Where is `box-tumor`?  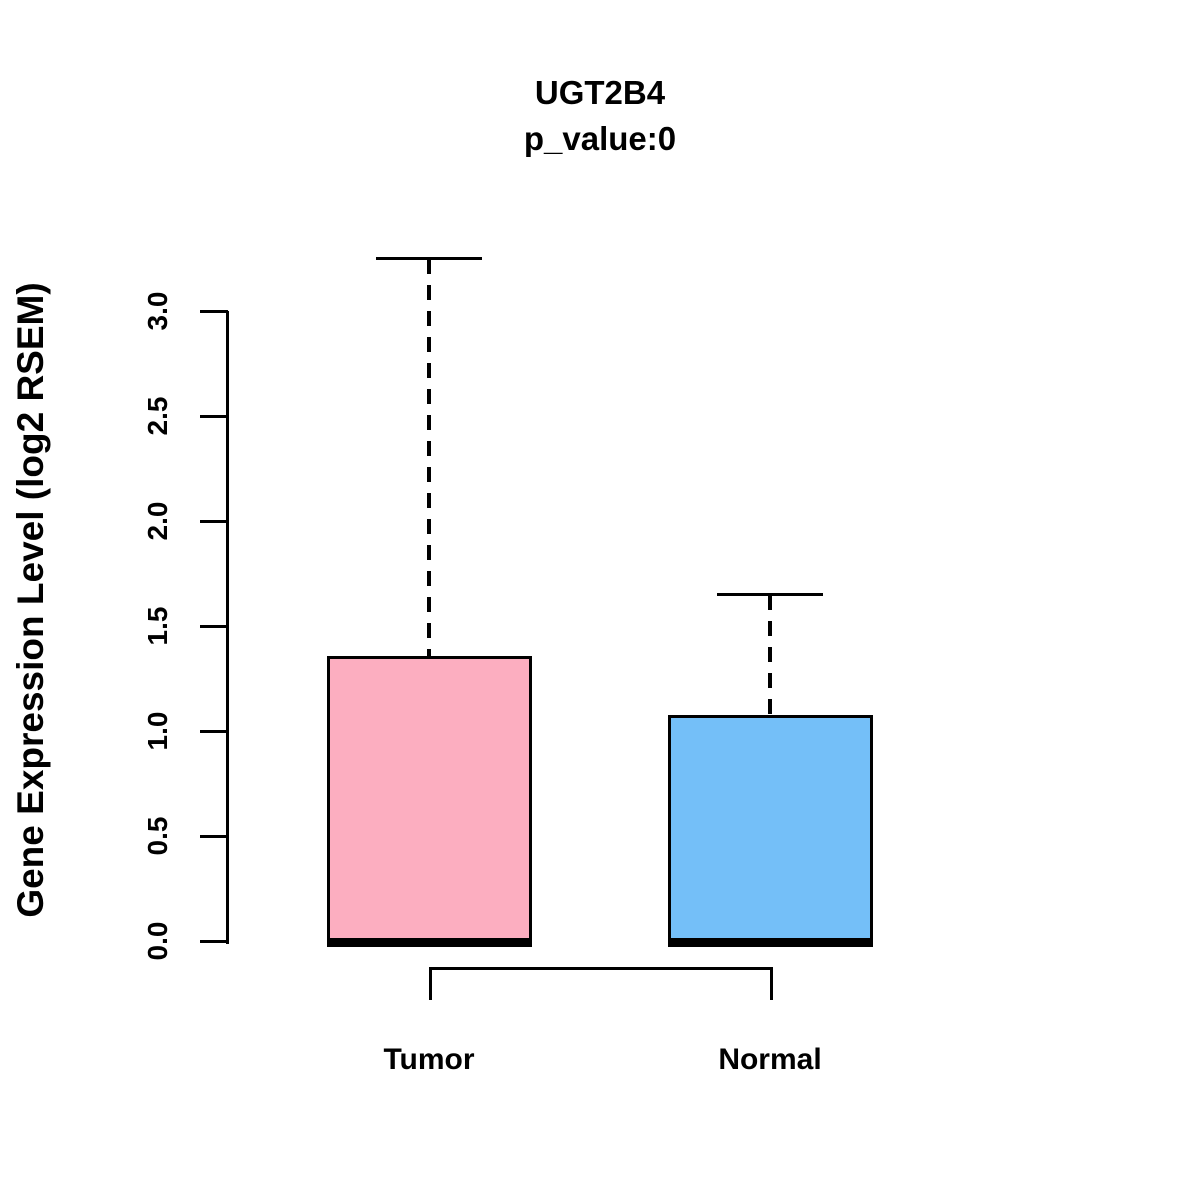 box-tumor is located at coordinates (429, 799).